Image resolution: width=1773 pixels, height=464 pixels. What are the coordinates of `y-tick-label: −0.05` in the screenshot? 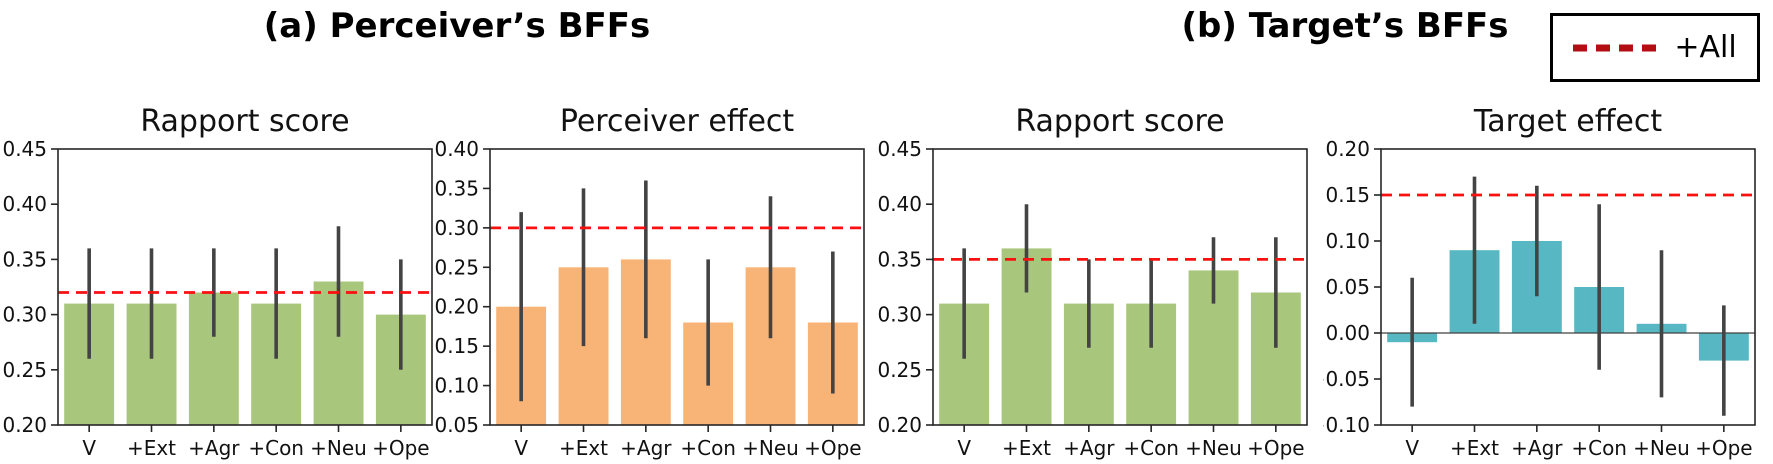 It's located at (1346, 379).